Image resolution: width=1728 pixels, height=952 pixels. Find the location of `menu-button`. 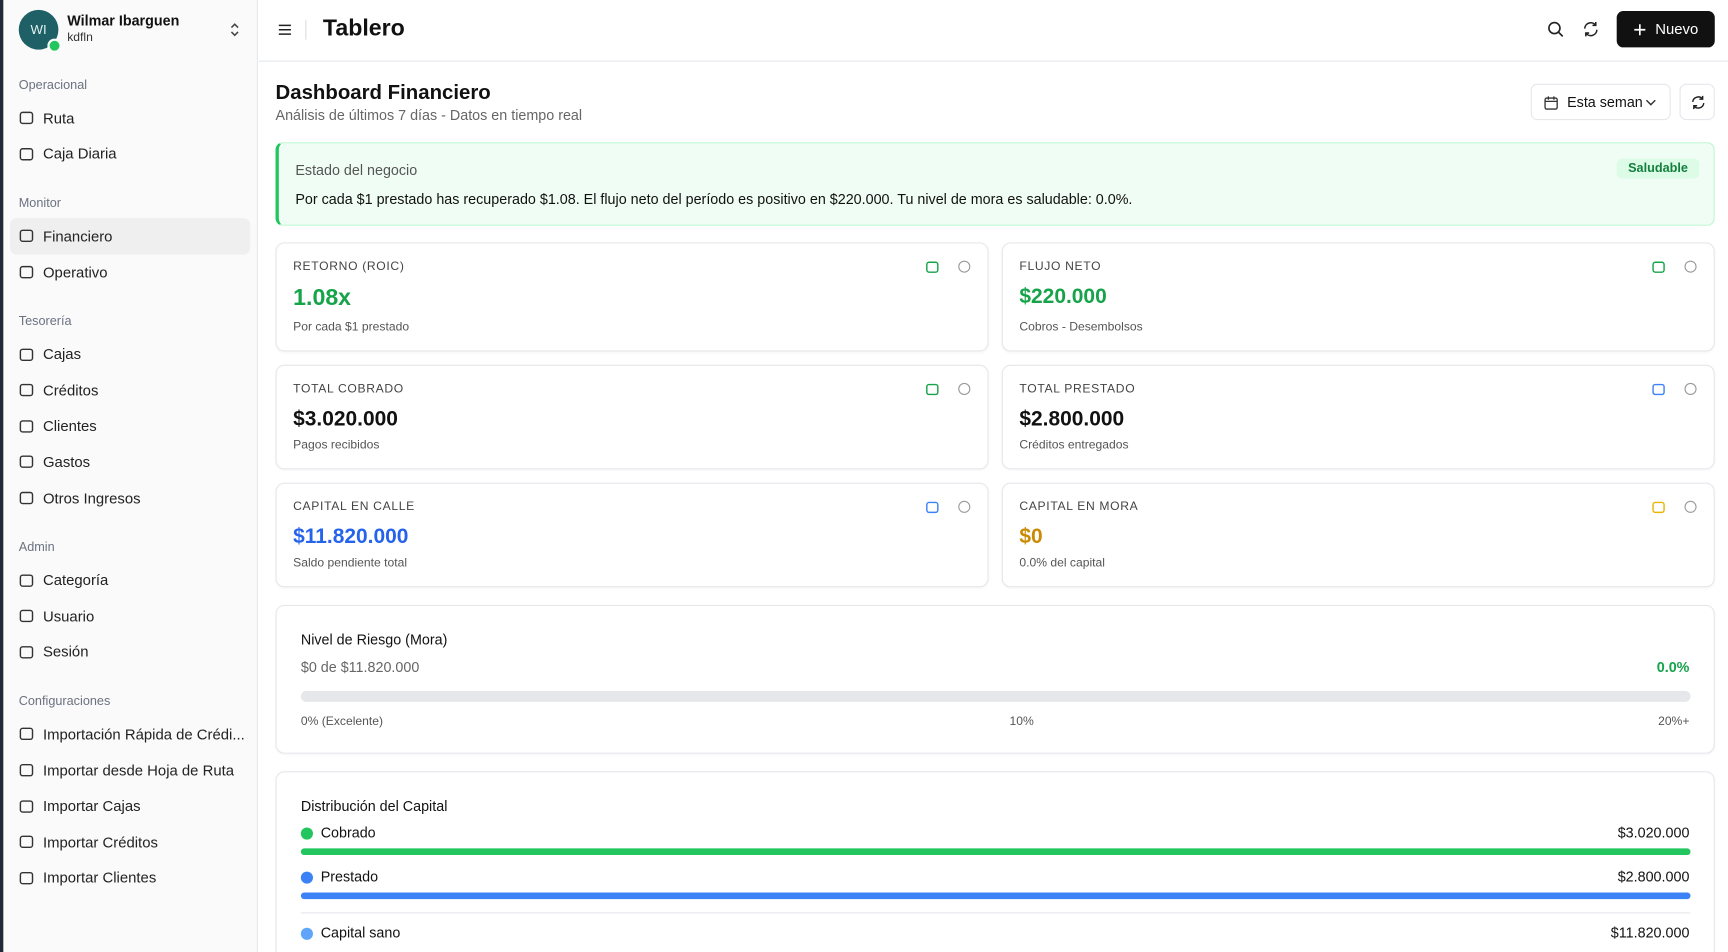

menu-button is located at coordinates (285, 29).